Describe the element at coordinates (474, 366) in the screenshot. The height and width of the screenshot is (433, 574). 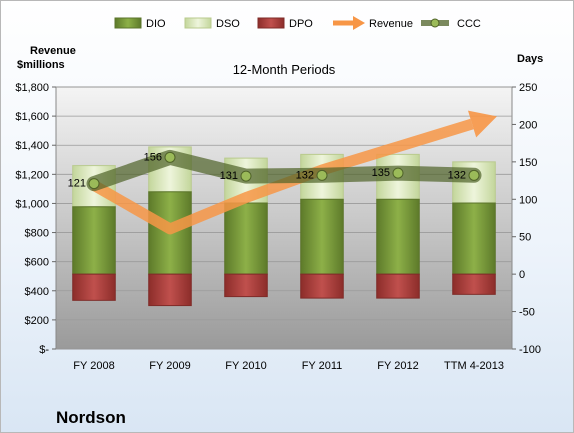
I see `category-label: TTM 4-2013` at that location.